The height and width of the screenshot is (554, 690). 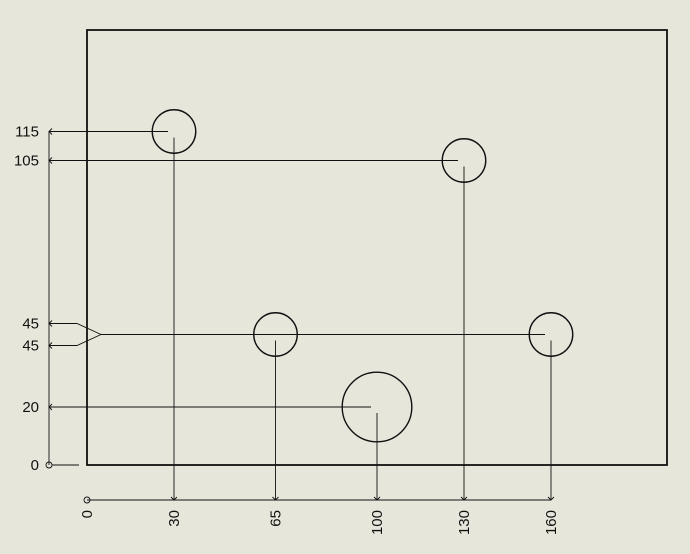 I want to click on y-dimension-label: 0, so click(x=35, y=465).